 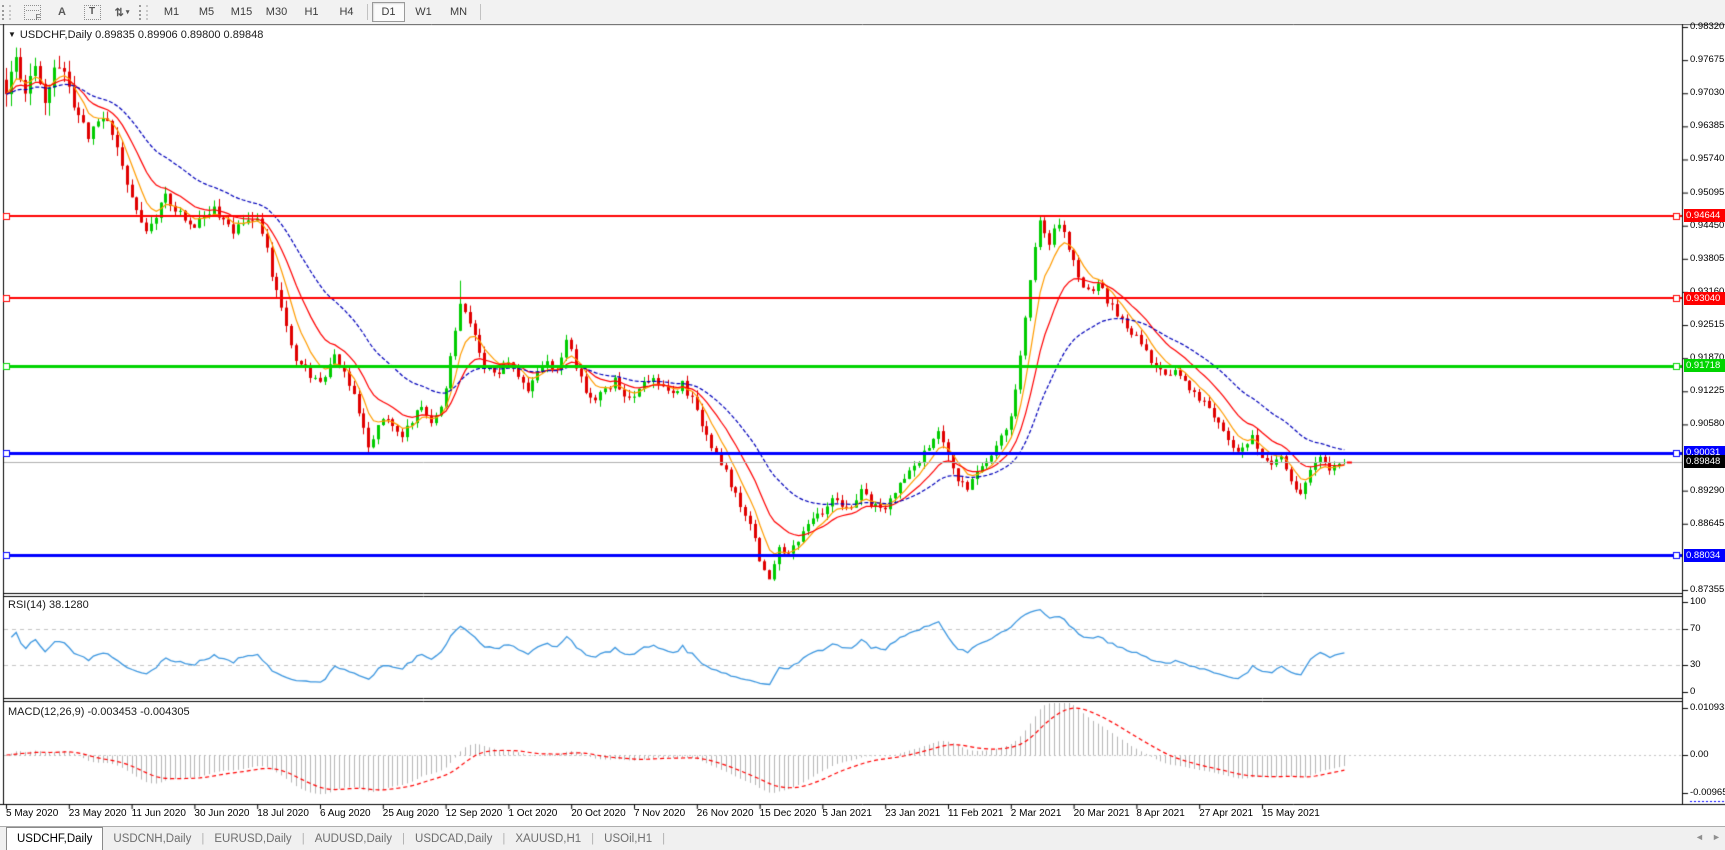 I want to click on level-price-label: 0.94644, so click(x=1704, y=216).